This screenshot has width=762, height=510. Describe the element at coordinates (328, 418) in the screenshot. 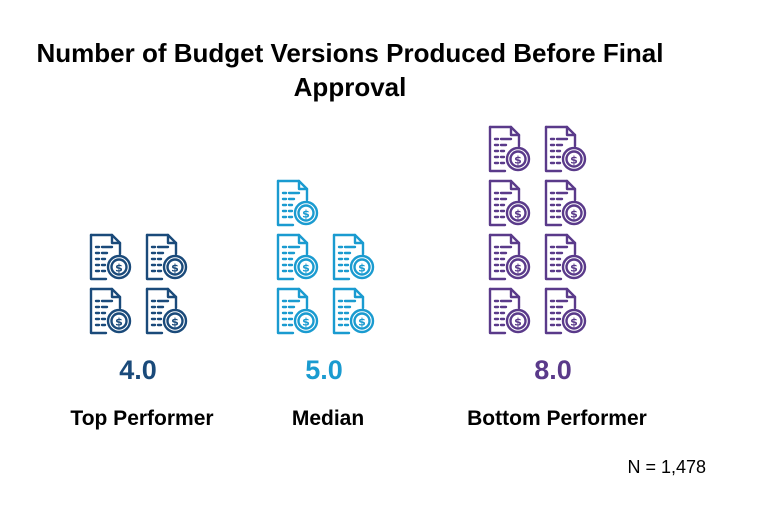

I see `category-label: Median` at that location.